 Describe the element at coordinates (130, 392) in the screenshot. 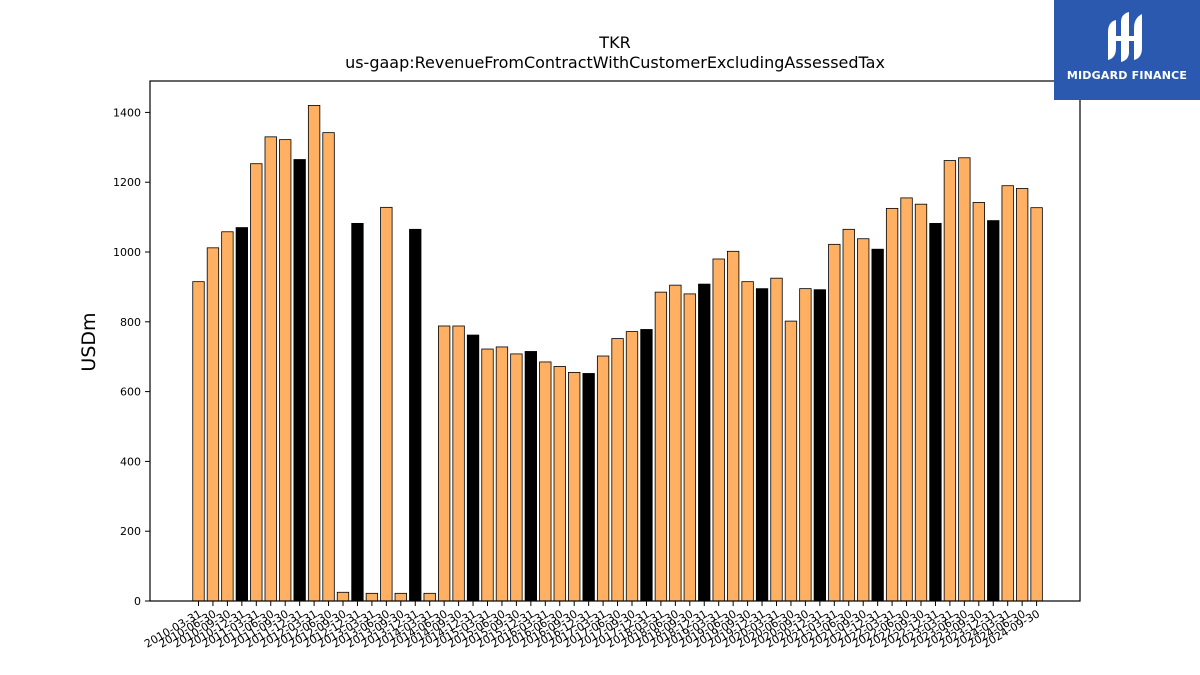

I see `y-tick-label: 600` at that location.